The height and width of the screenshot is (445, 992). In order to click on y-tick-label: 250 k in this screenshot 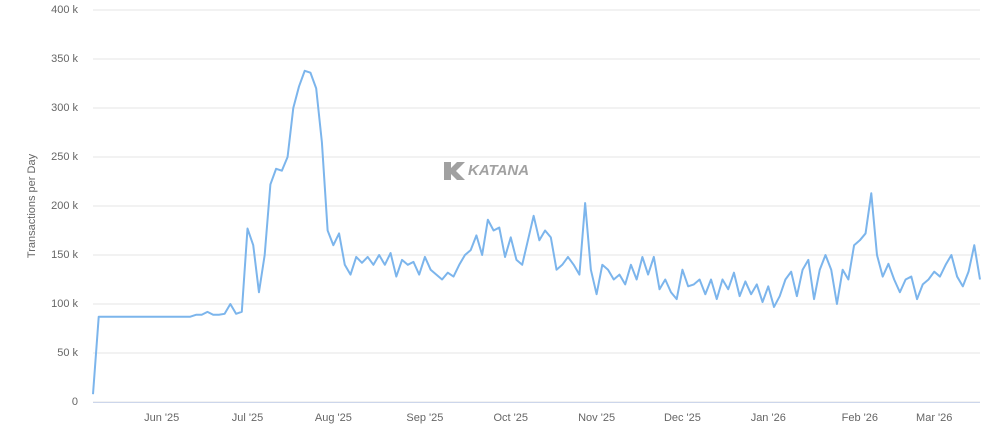, I will do `click(64, 157)`.